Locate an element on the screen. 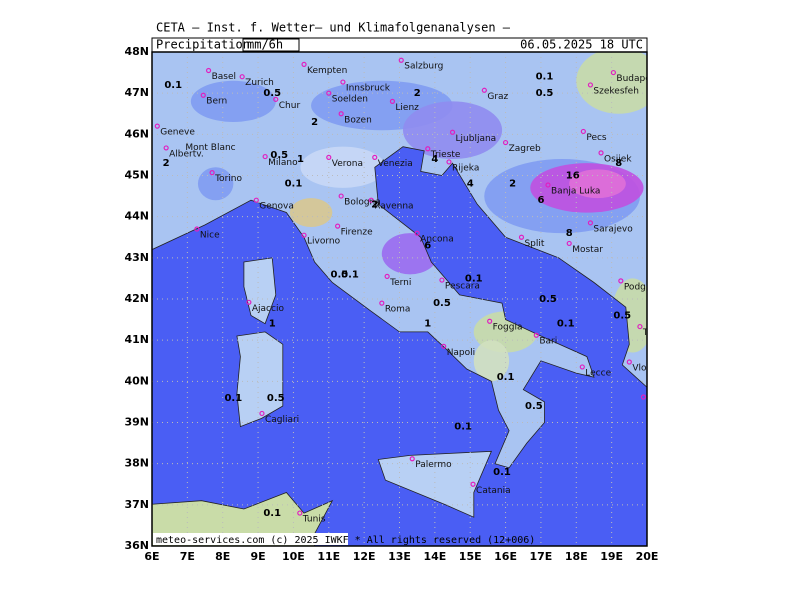 Image resolution: width=800 pixels, height=600 pixels. city-label: Rijeka is located at coordinates (465, 168).